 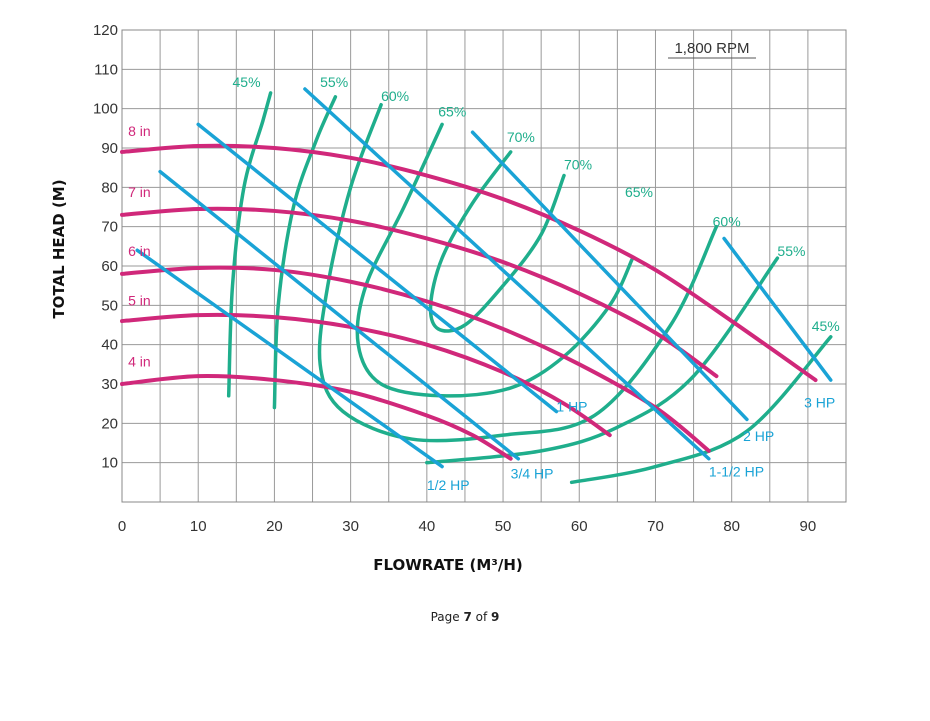 What do you see at coordinates (109, 148) in the screenshot?
I see `y-tick-label: 90` at bounding box center [109, 148].